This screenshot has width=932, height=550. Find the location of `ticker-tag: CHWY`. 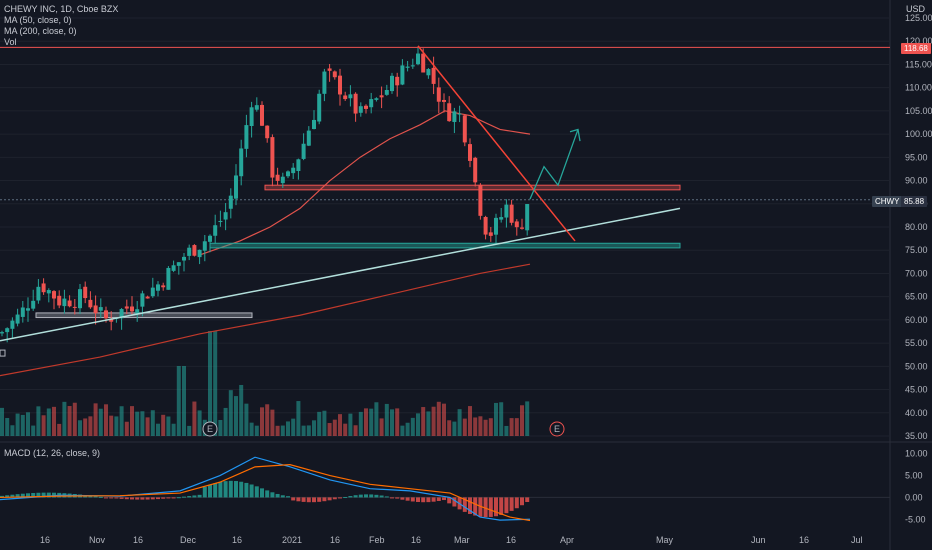

ticker-tag: CHWY is located at coordinates (887, 201).